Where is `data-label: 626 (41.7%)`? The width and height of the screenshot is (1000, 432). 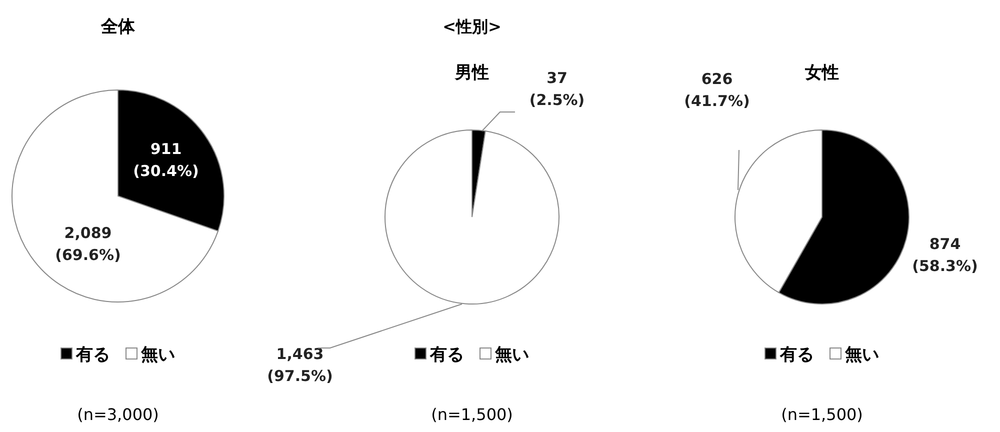 data-label: 626 (41.7%) is located at coordinates (717, 90).